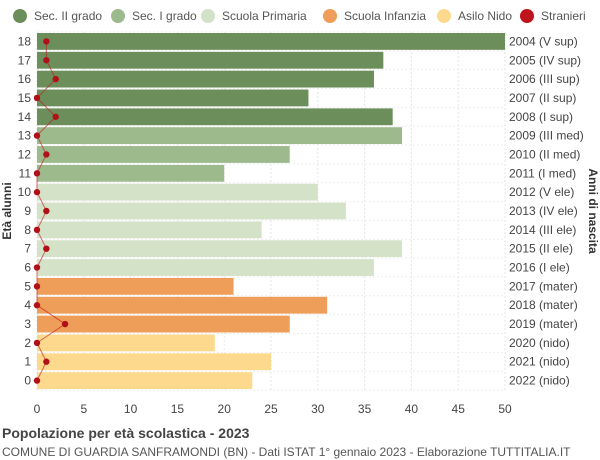 Image resolution: width=600 pixels, height=460 pixels. Describe the element at coordinates (27, 249) in the screenshot. I see `age-tick-label: 7` at that location.